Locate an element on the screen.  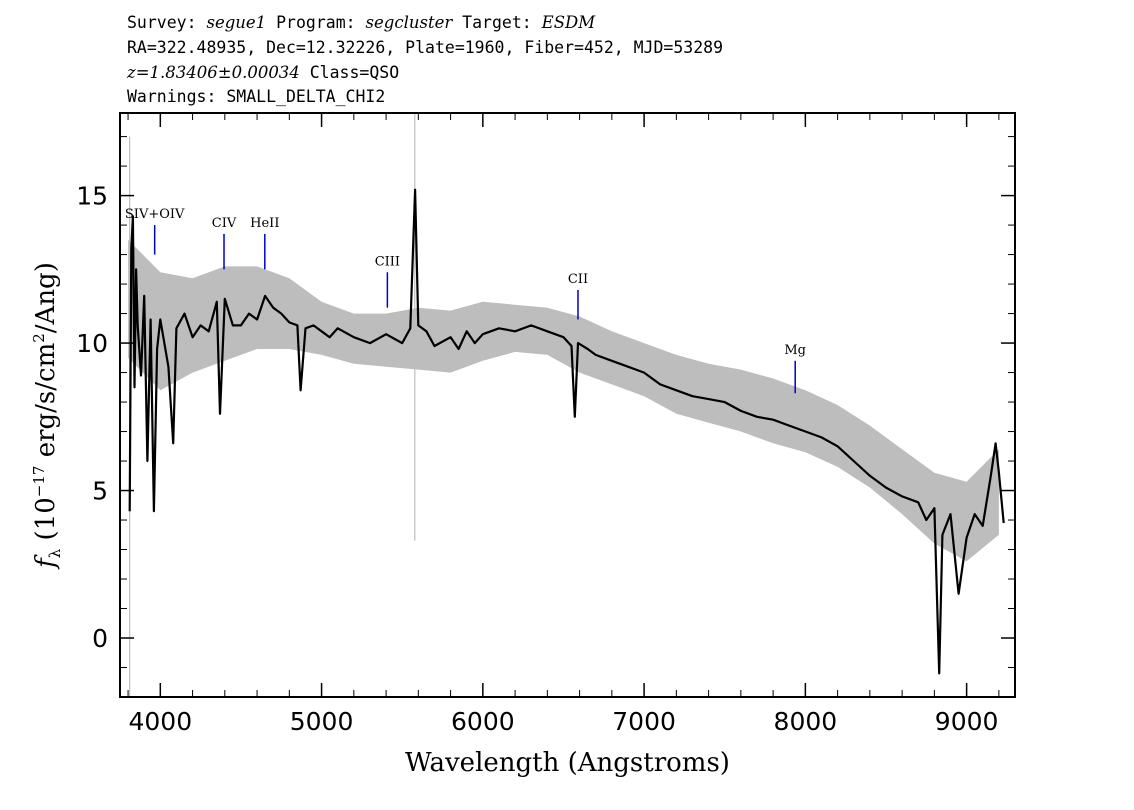
x-axis-label: Wavelength (Angstroms) is located at coordinates (567, 763).